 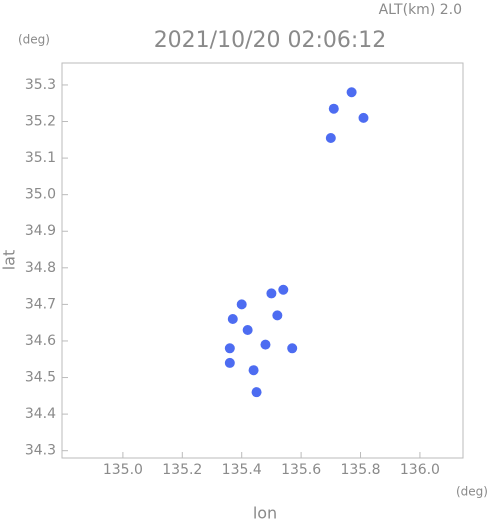 What do you see at coordinates (472, 492) in the screenshot?
I see `x-unit: (deg)` at bounding box center [472, 492].